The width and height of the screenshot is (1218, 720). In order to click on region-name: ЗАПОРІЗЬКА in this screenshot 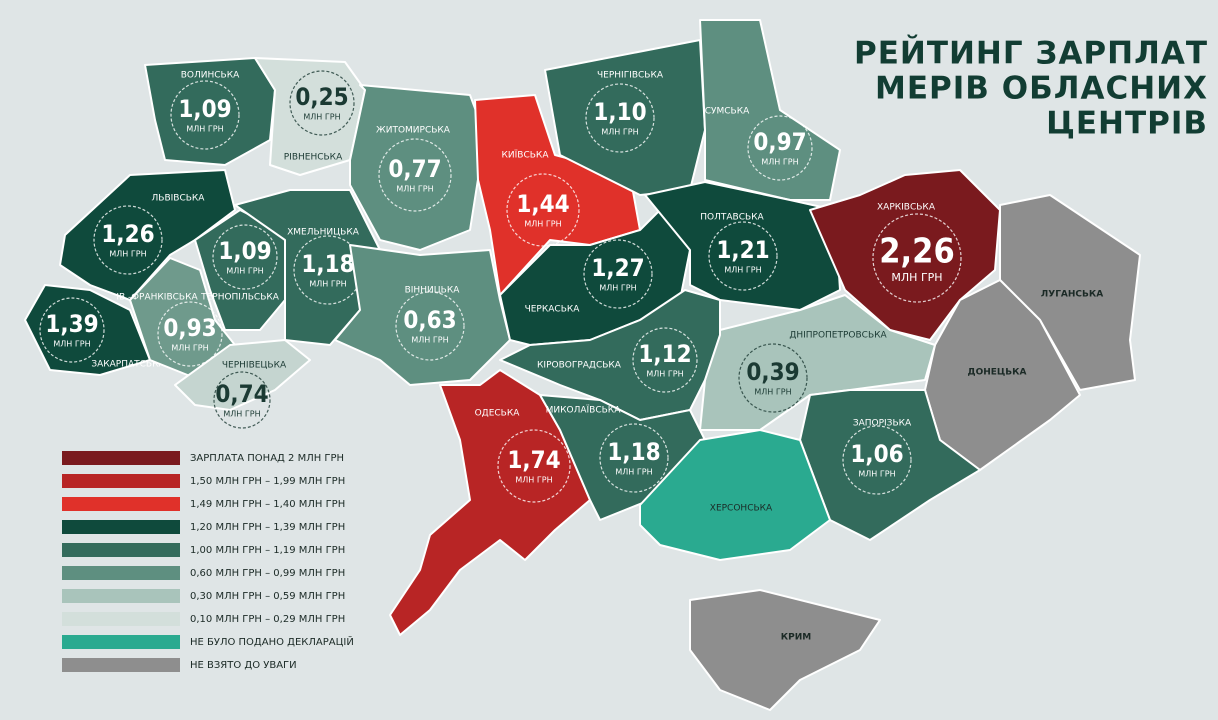, I will do `click(882, 424)`.